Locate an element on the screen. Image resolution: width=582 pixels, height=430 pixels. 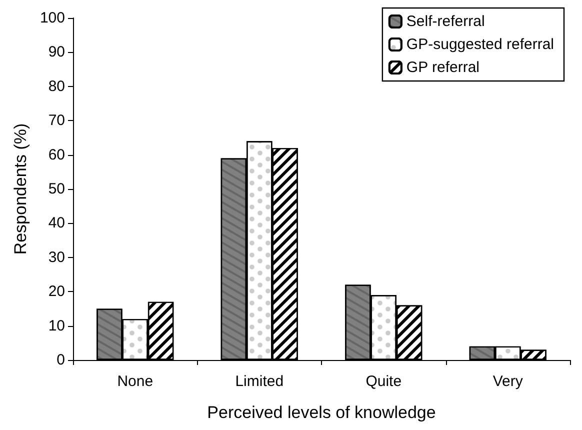
y-tick-label: 20 is located at coordinates (56, 291).